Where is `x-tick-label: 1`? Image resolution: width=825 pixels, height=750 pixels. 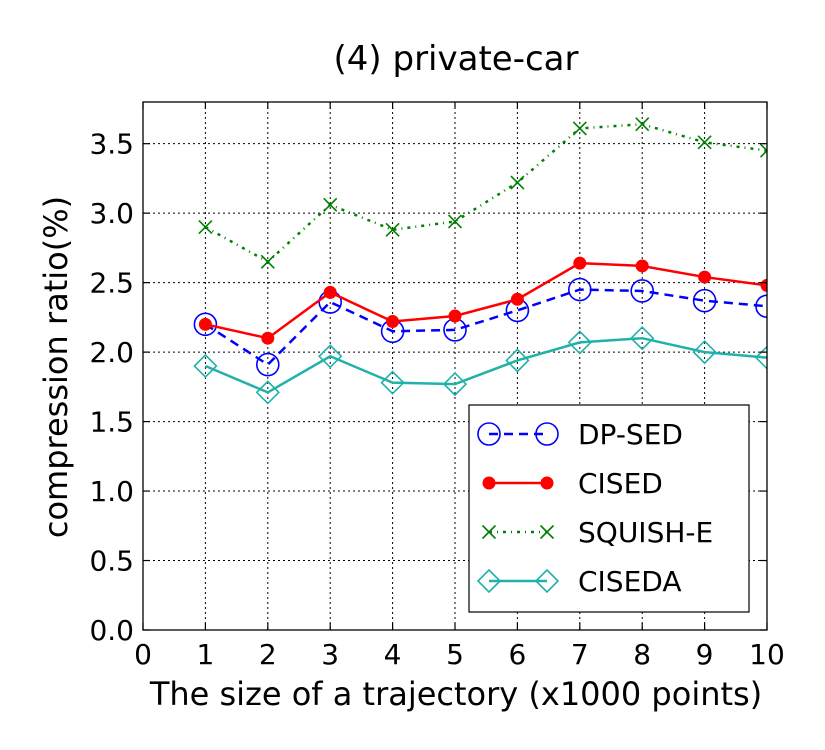 x-tick-label: 1 is located at coordinates (205, 654).